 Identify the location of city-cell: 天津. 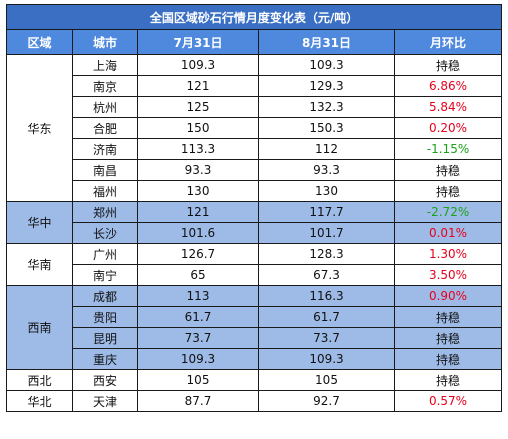
(105, 401).